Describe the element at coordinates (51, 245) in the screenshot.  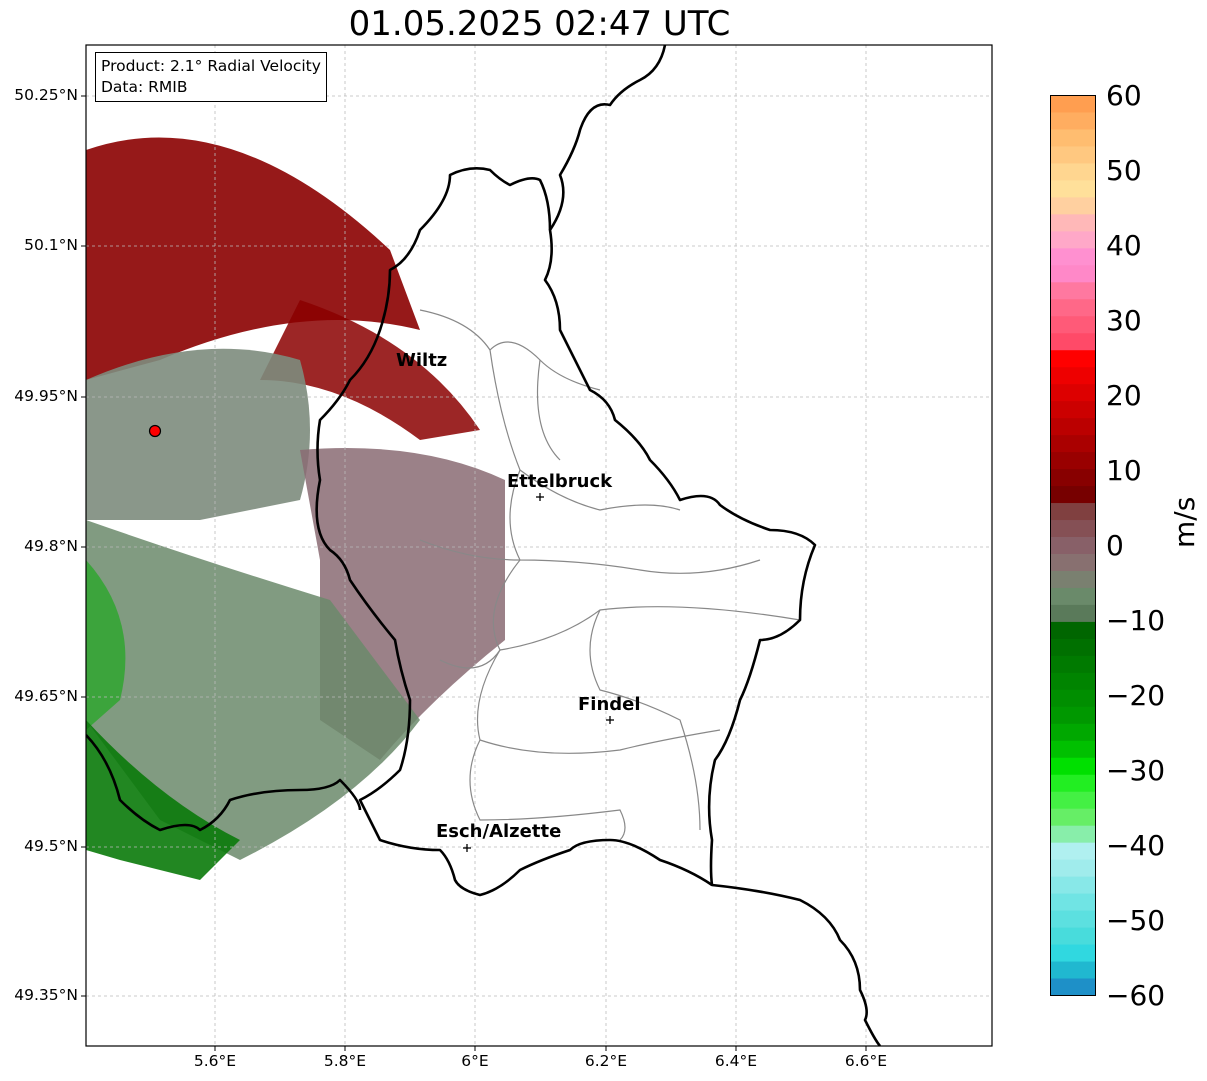
I see `lat-tick-label: 50.1°N` at that location.